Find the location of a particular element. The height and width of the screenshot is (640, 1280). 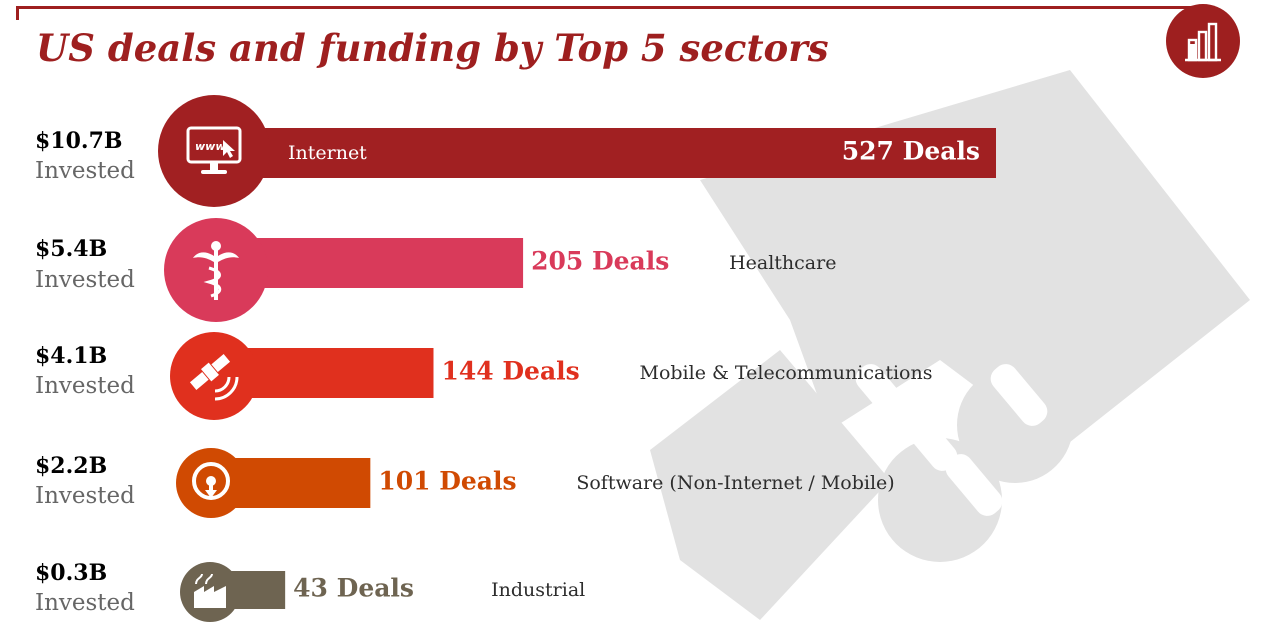

deal-label-industrial: 43 Deals is located at coordinates (353, 588).